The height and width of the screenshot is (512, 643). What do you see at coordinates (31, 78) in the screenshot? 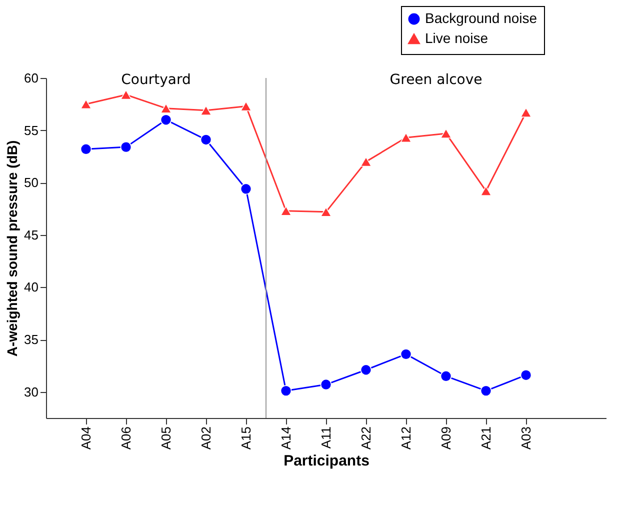
I see `y-tick-label: 60` at bounding box center [31, 78].